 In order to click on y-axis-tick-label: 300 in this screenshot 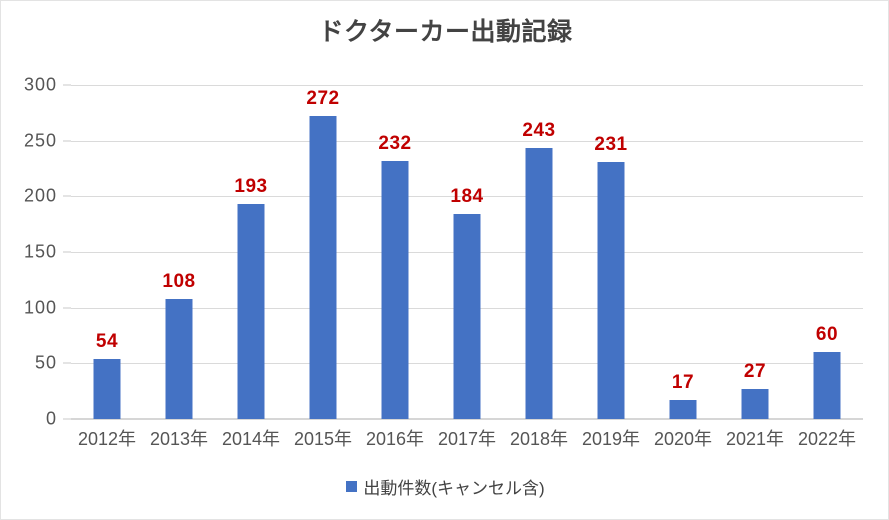, I will do `click(40, 84)`.